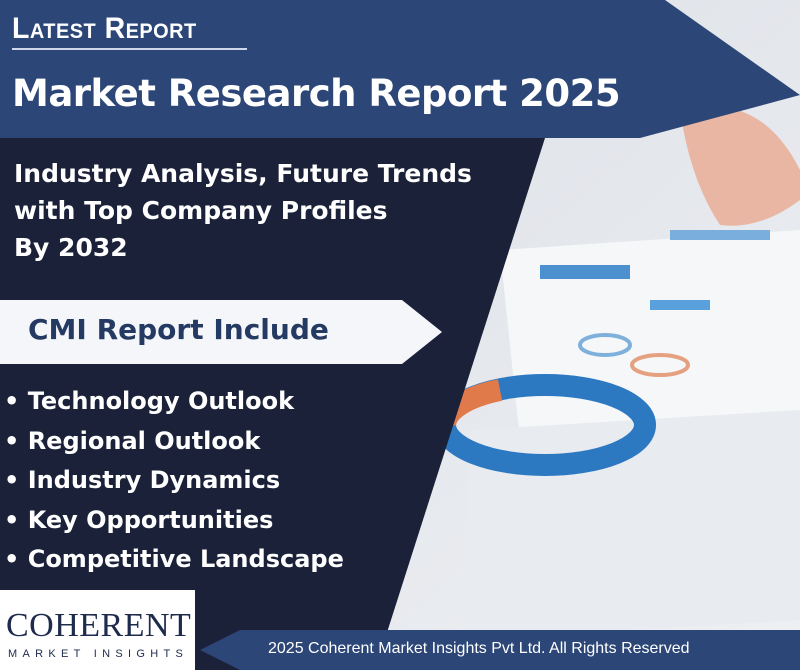 The width and height of the screenshot is (800, 670). What do you see at coordinates (98, 654) in the screenshot?
I see `logo-tagline: MARKET INSIGHTS` at bounding box center [98, 654].